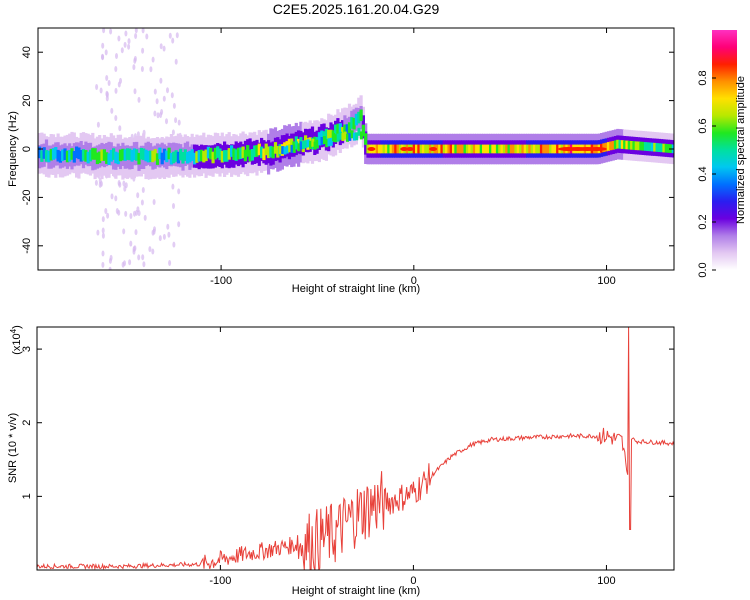 The height and width of the screenshot is (600, 750). What do you see at coordinates (27, 100) in the screenshot?
I see `y-tick-label: 20` at bounding box center [27, 100].